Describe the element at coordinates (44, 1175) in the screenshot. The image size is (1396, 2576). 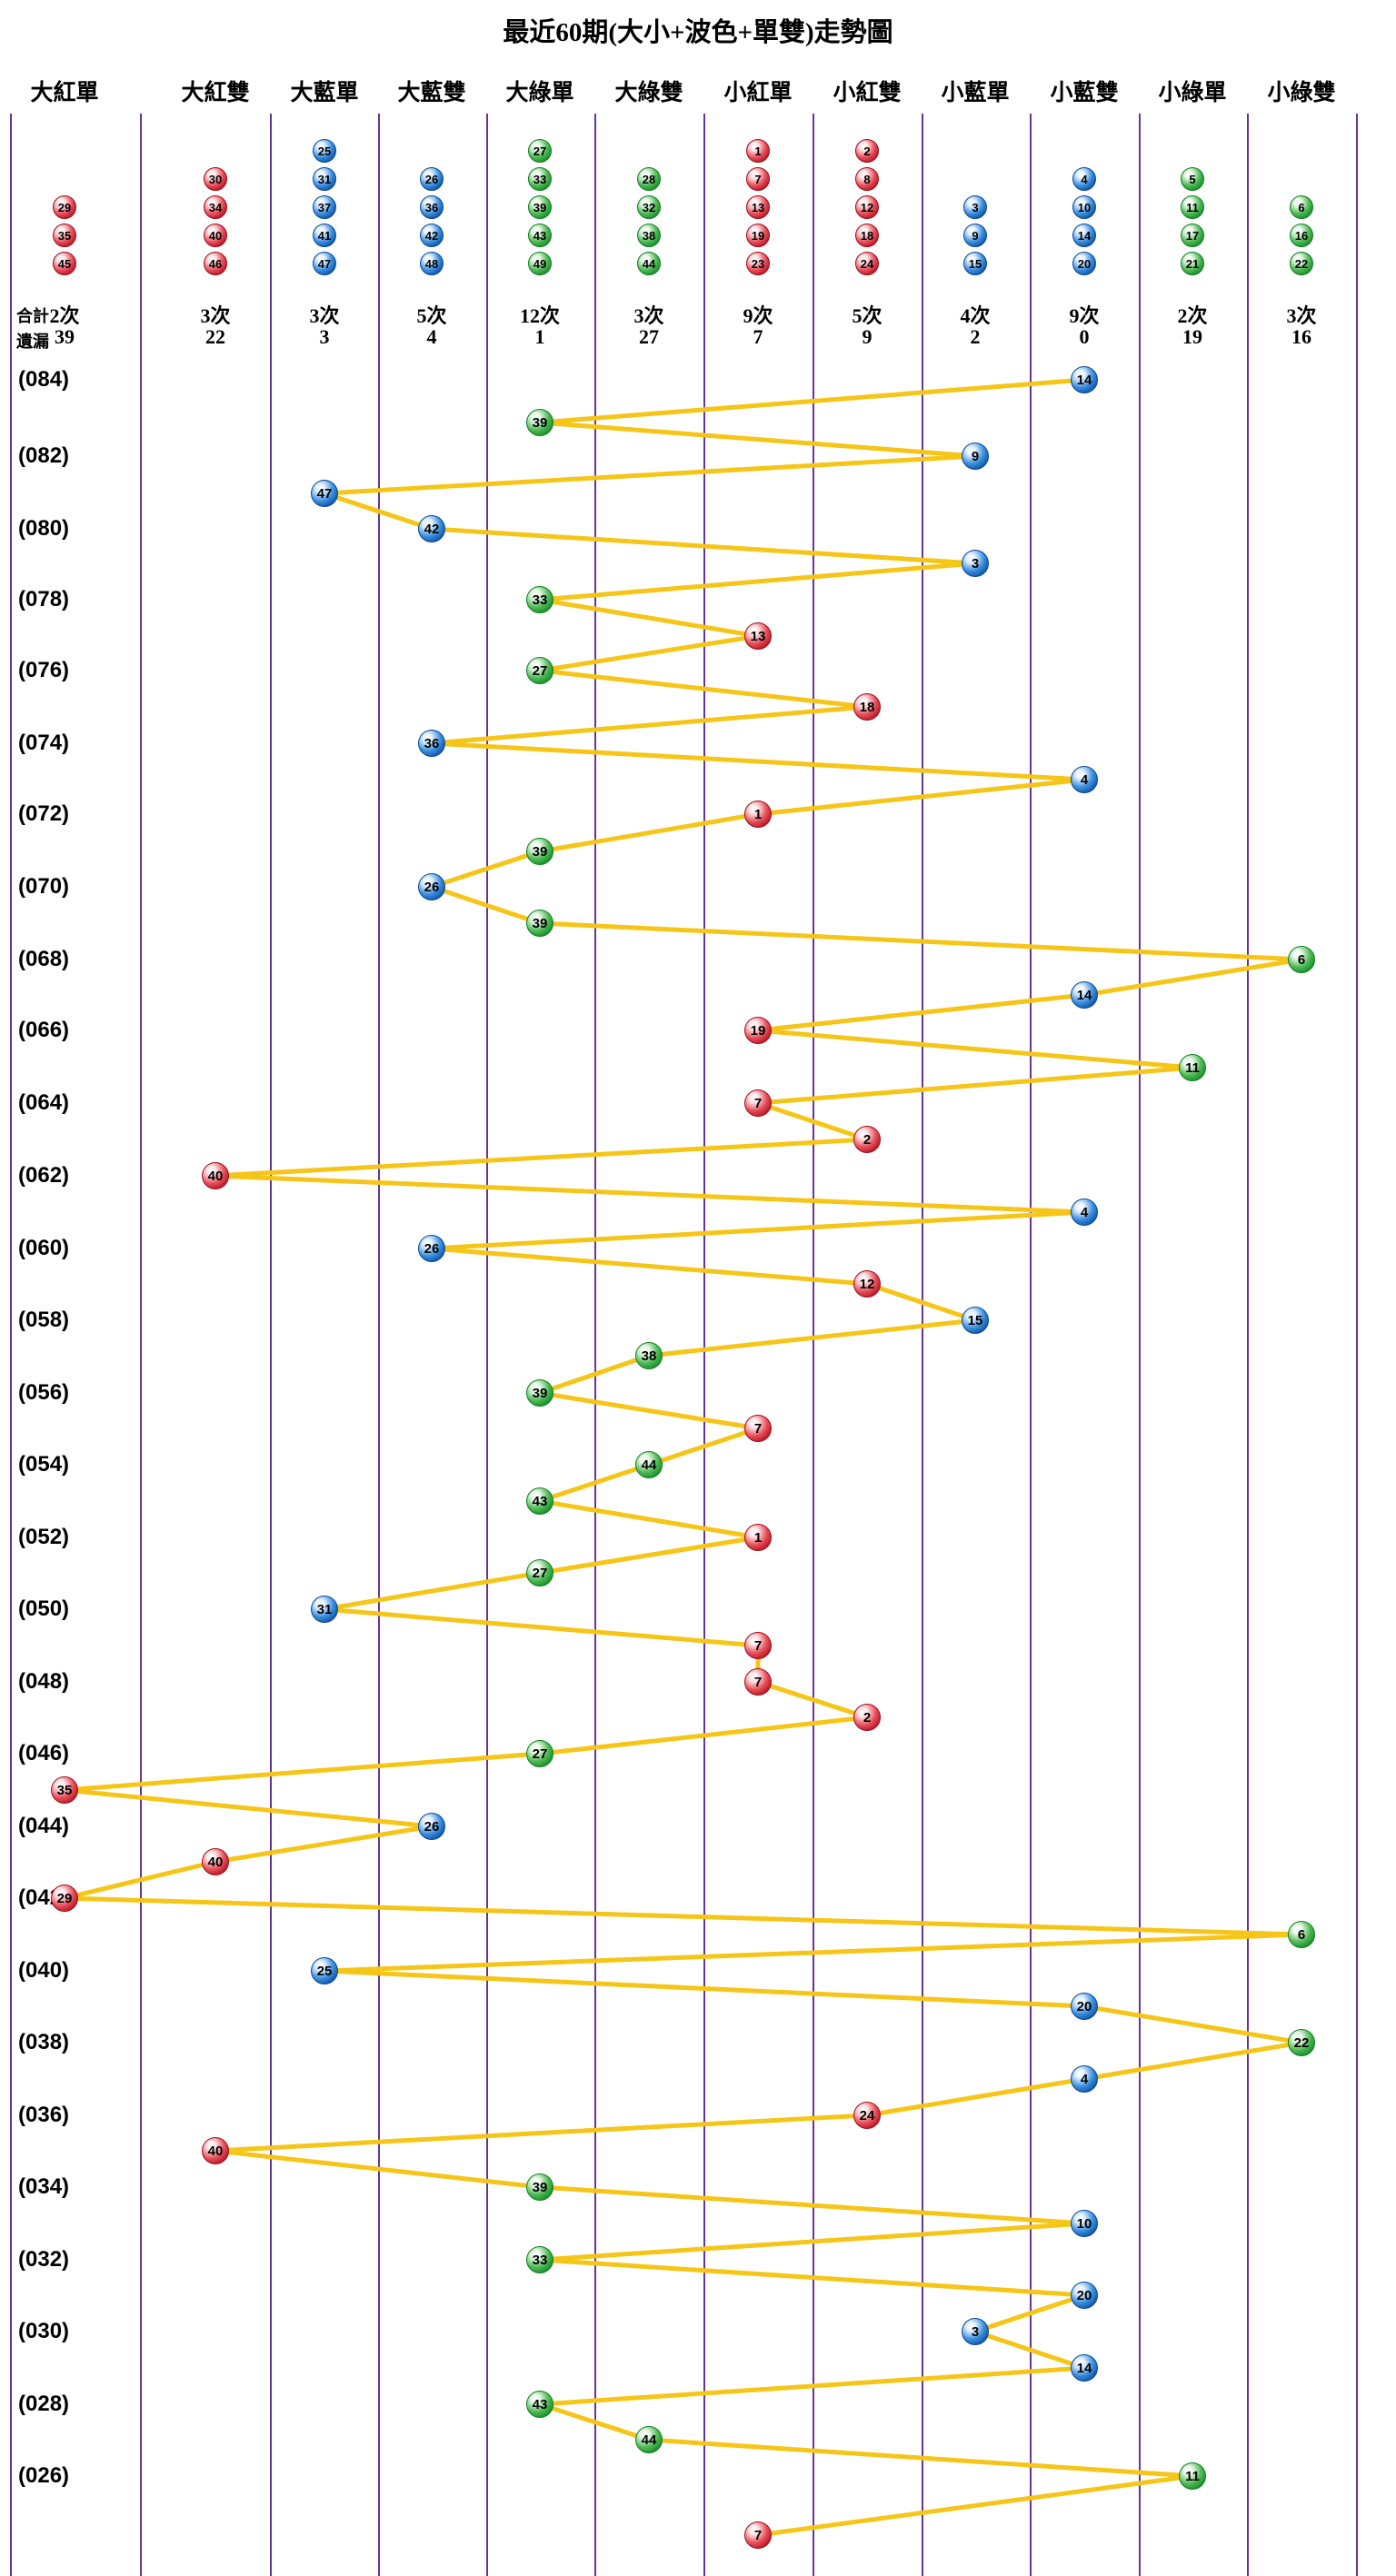
I see `period-label: (062)` at that location.